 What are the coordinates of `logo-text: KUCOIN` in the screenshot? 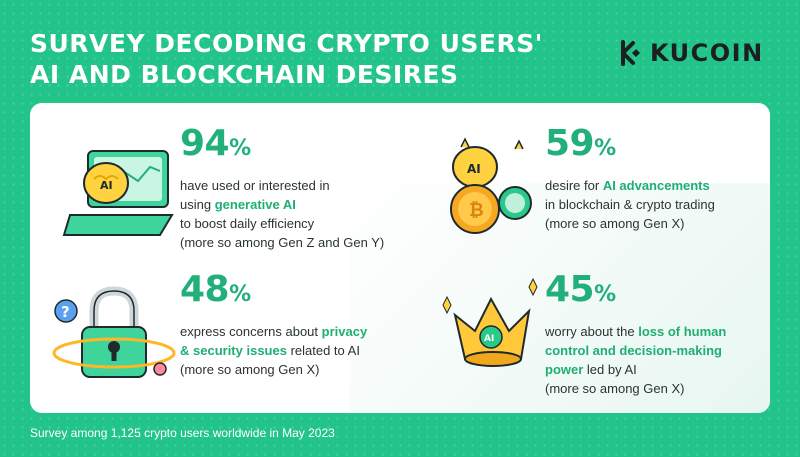 It's located at (707, 53).